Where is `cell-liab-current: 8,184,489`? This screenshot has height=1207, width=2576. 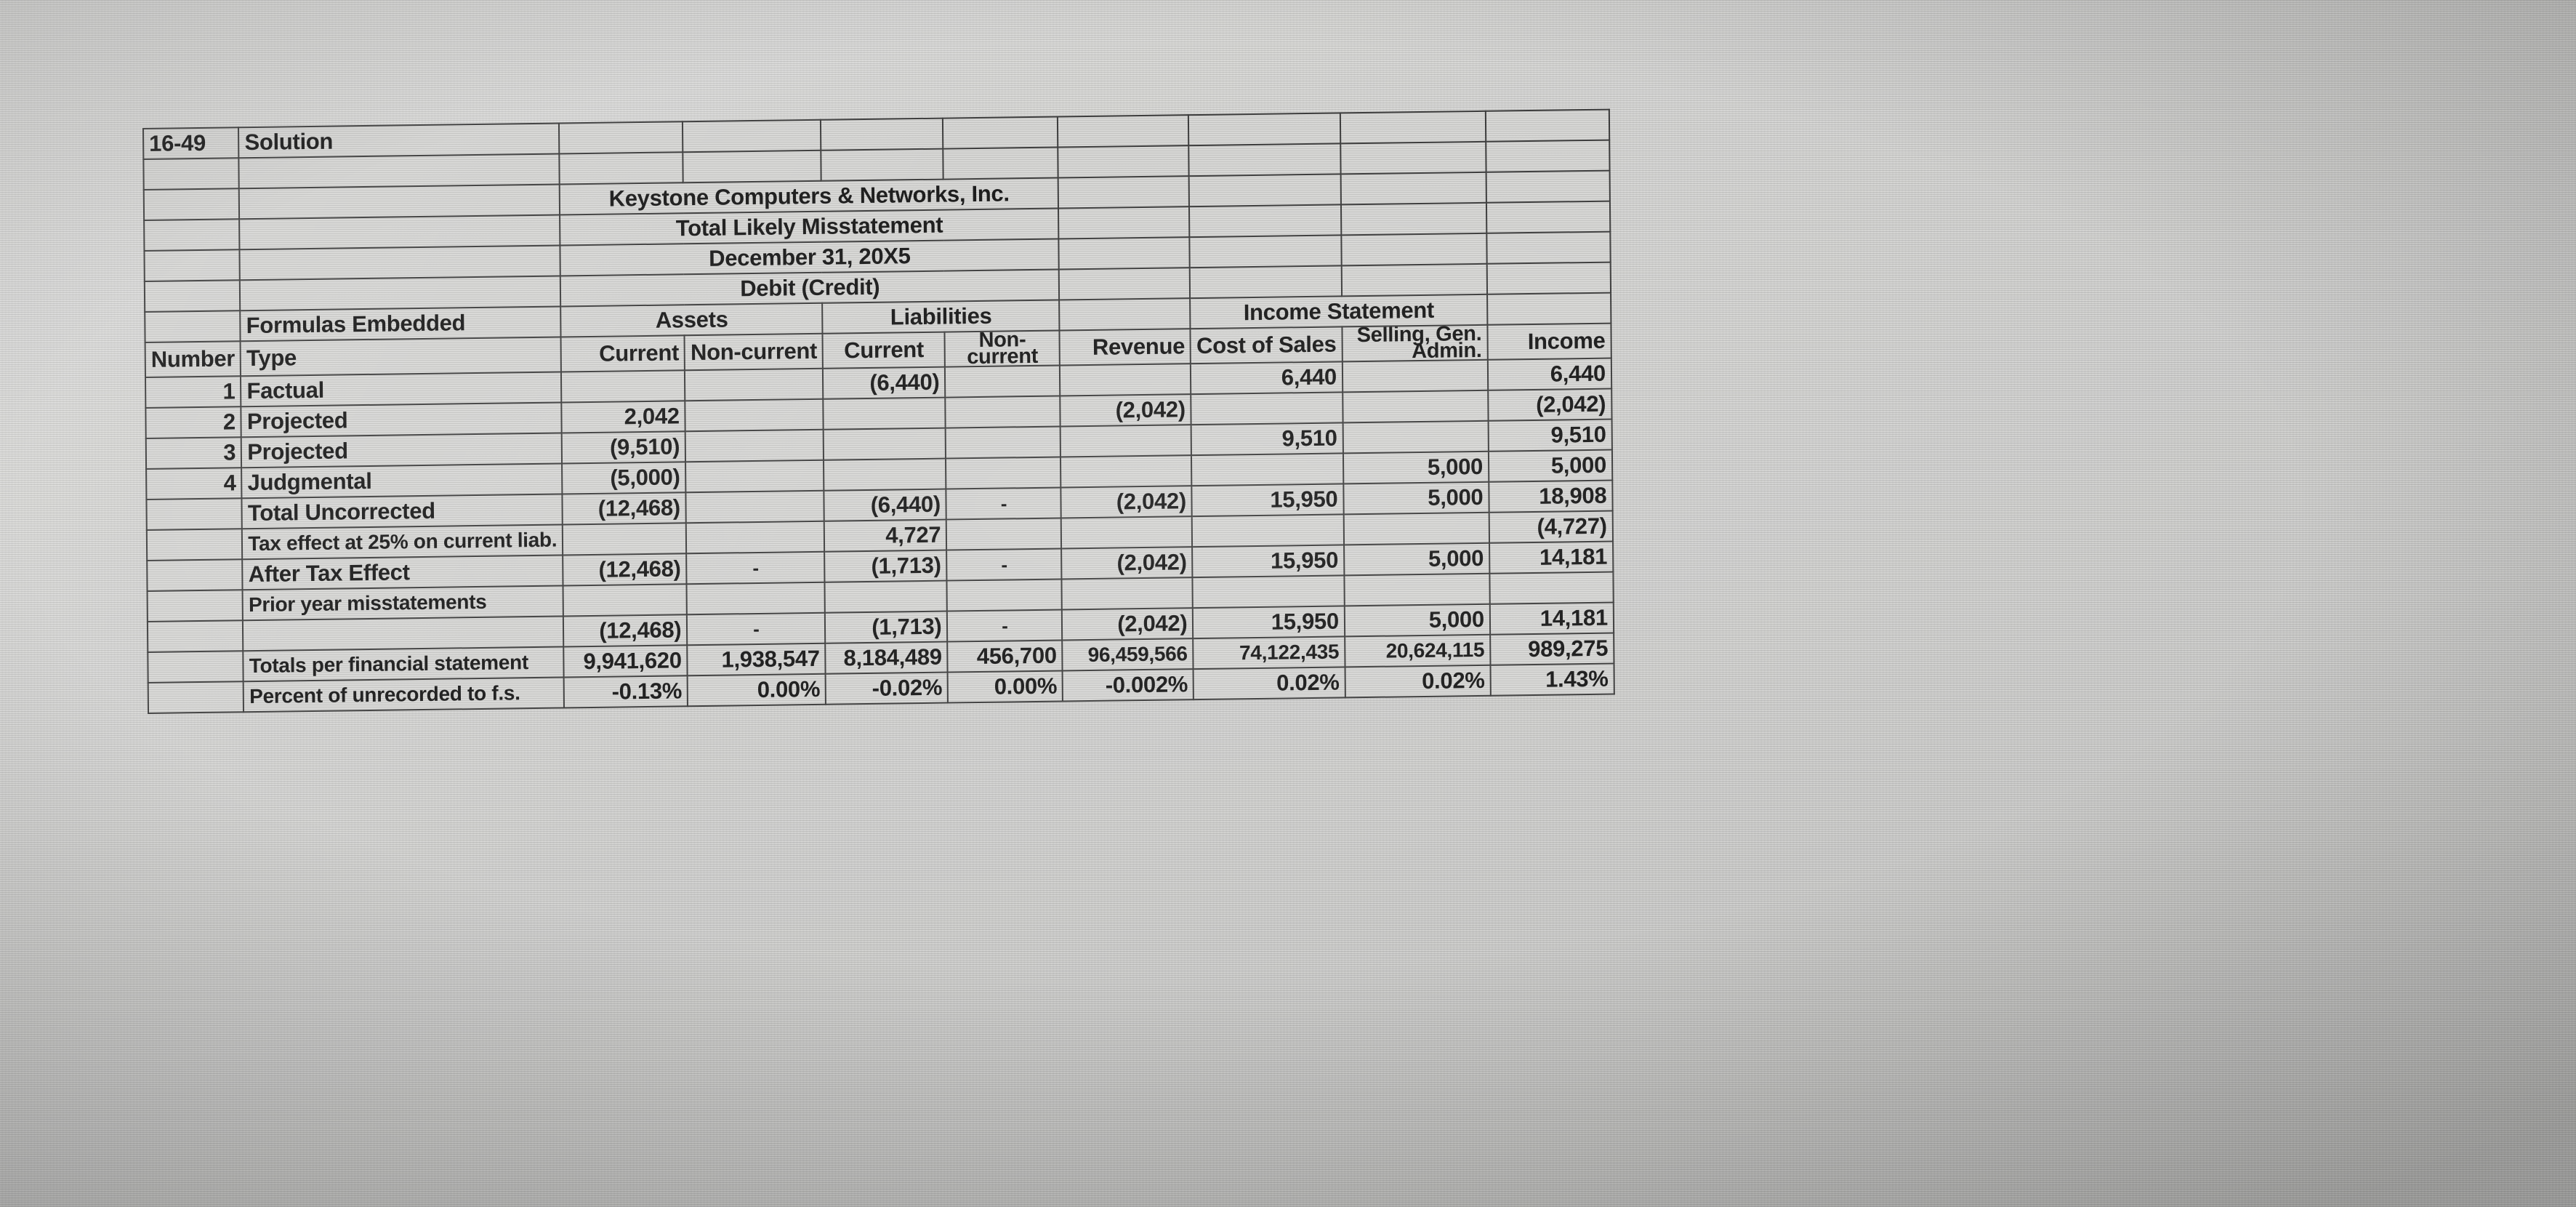 cell-liab-current: 8,184,489 is located at coordinates (886, 658).